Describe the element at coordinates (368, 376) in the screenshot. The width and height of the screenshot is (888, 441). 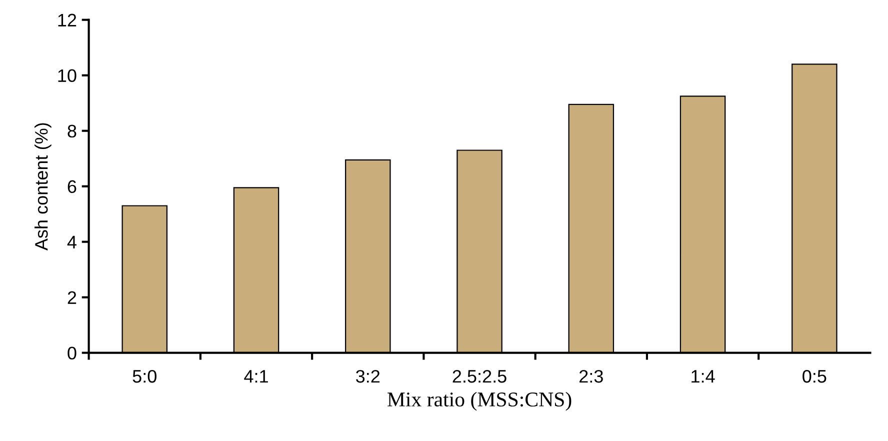
I see `x-tick-label: 3:2` at that location.